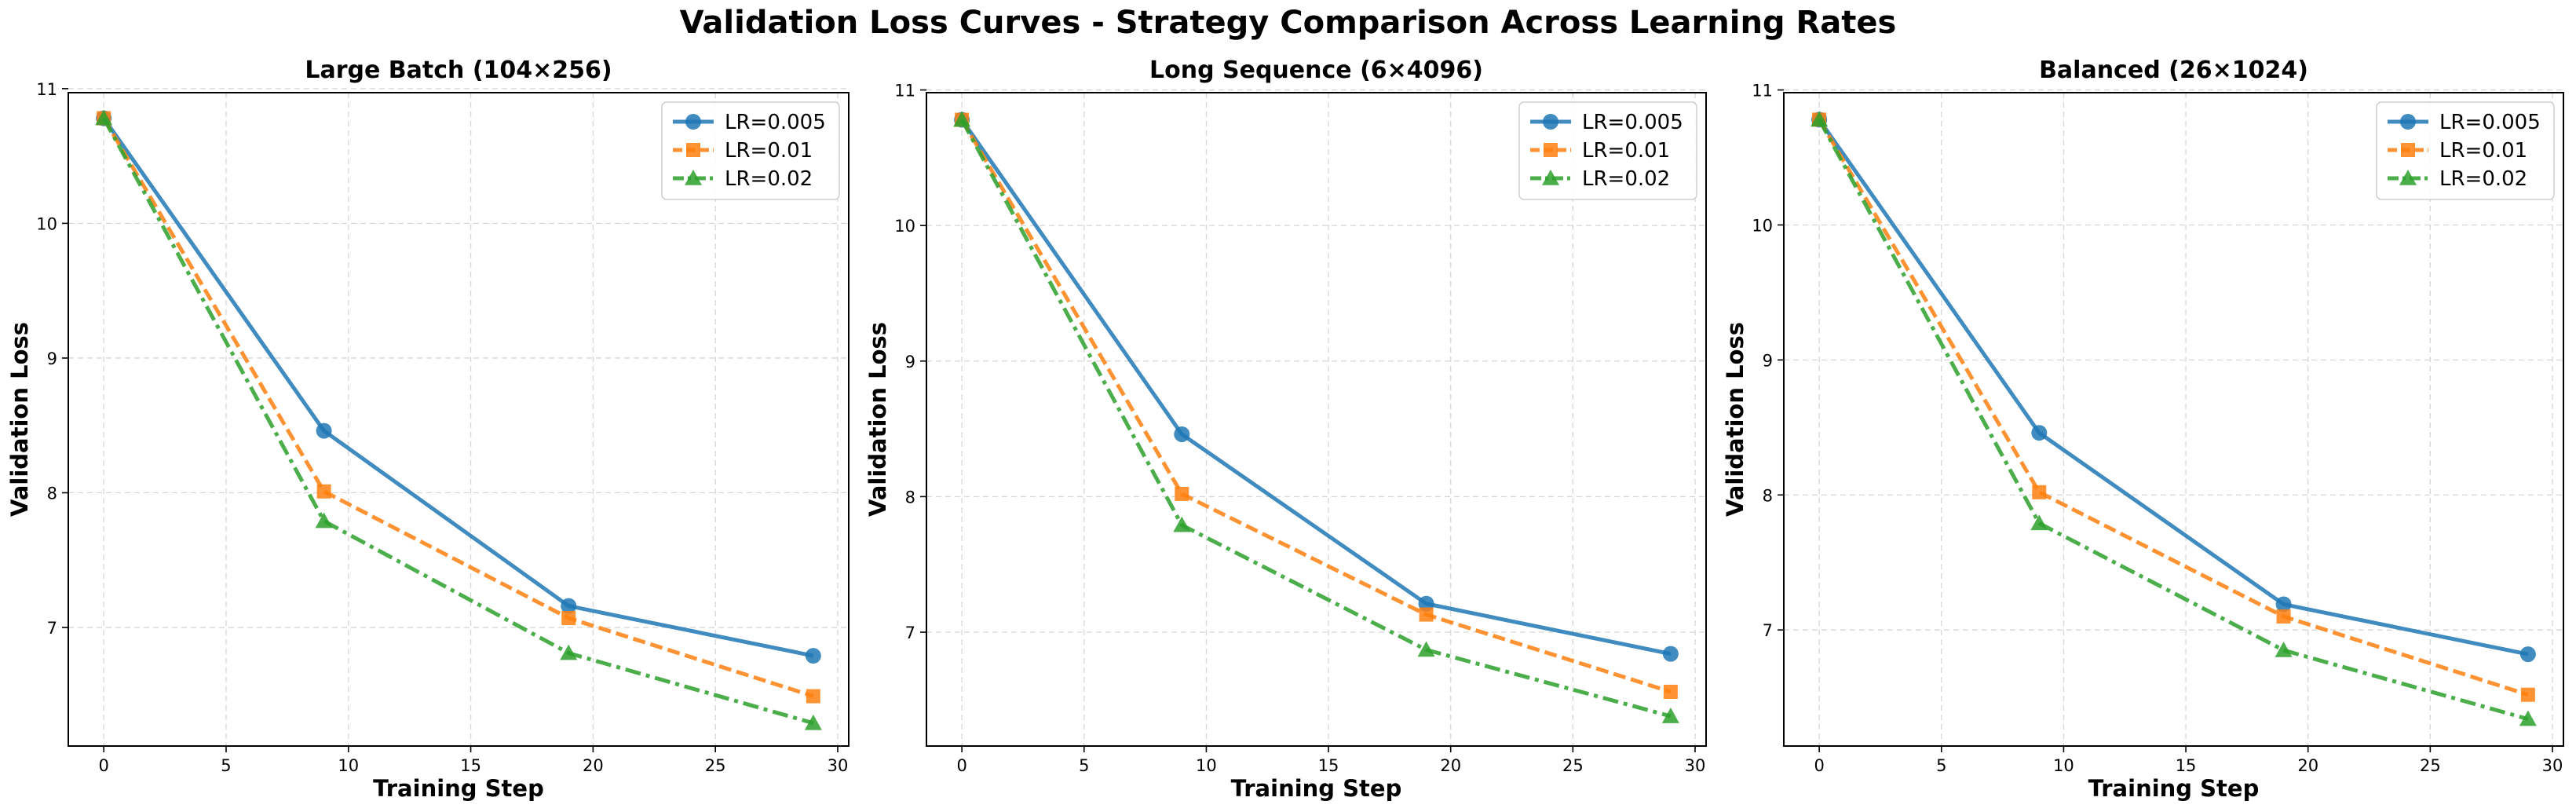  Describe the element at coordinates (1316, 70) in the screenshot. I see `subplot-title: Long Sequence (6×4096)` at that location.